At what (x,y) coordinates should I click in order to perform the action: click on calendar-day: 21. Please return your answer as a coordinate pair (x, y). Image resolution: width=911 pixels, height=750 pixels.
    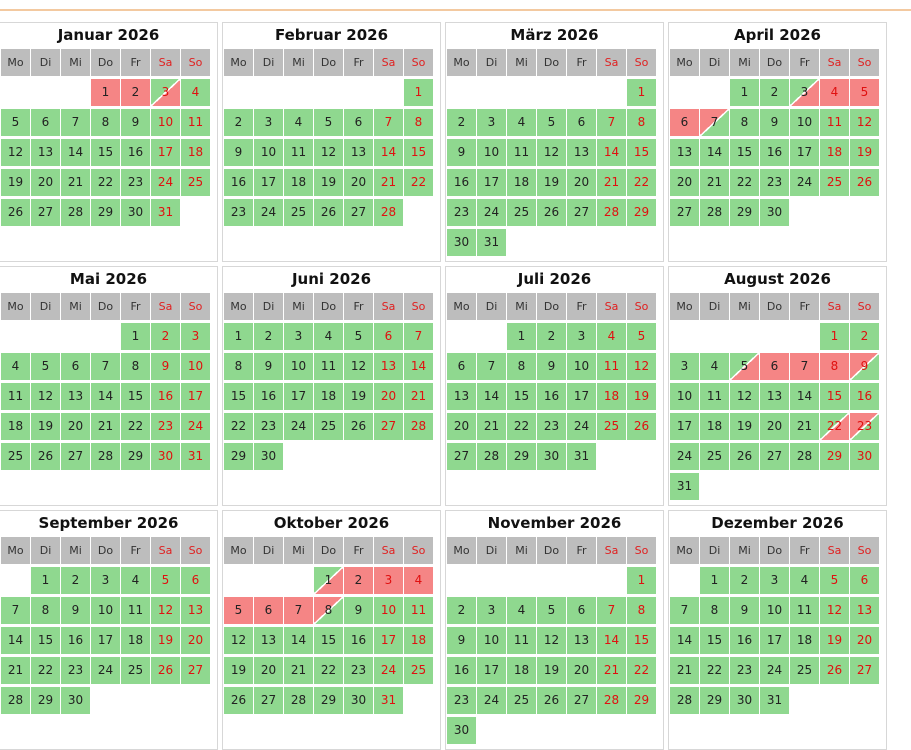
    Looking at the image, I should click on (105, 426).